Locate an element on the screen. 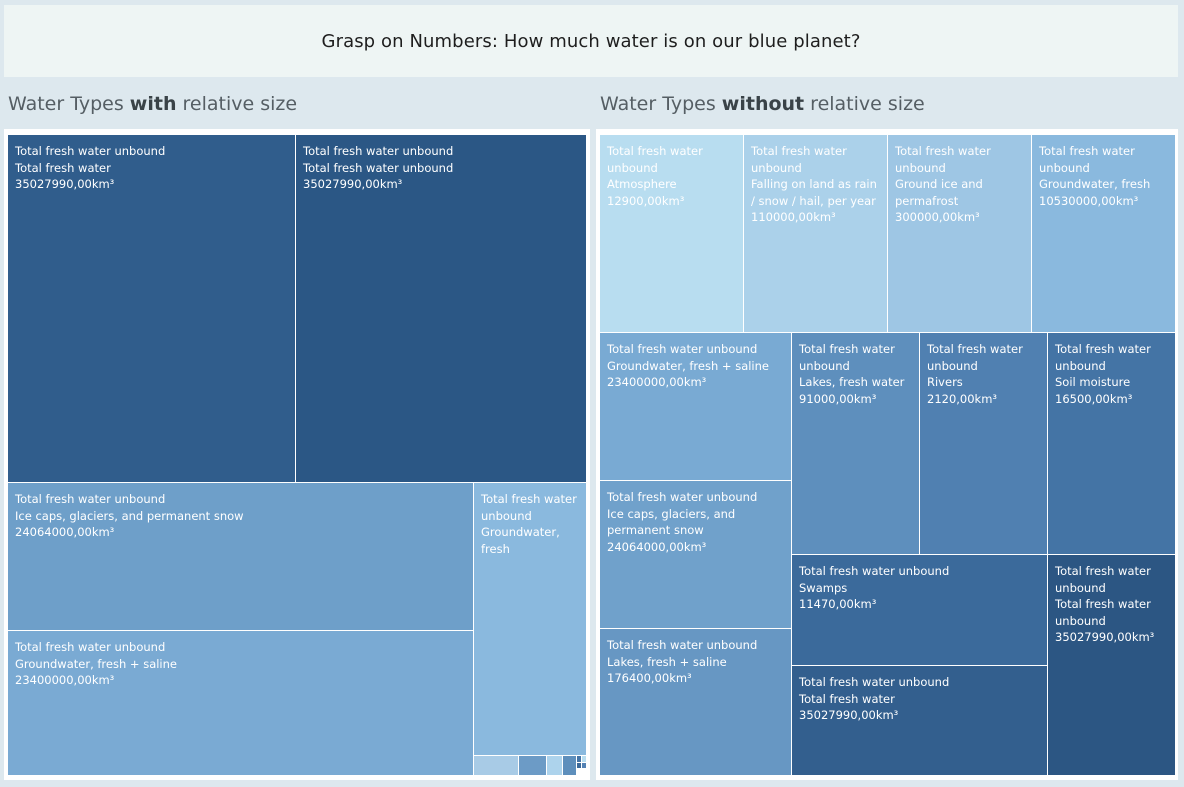 This screenshot has width=1184, height=787. right-panel-title-bold: without is located at coordinates (763, 104).